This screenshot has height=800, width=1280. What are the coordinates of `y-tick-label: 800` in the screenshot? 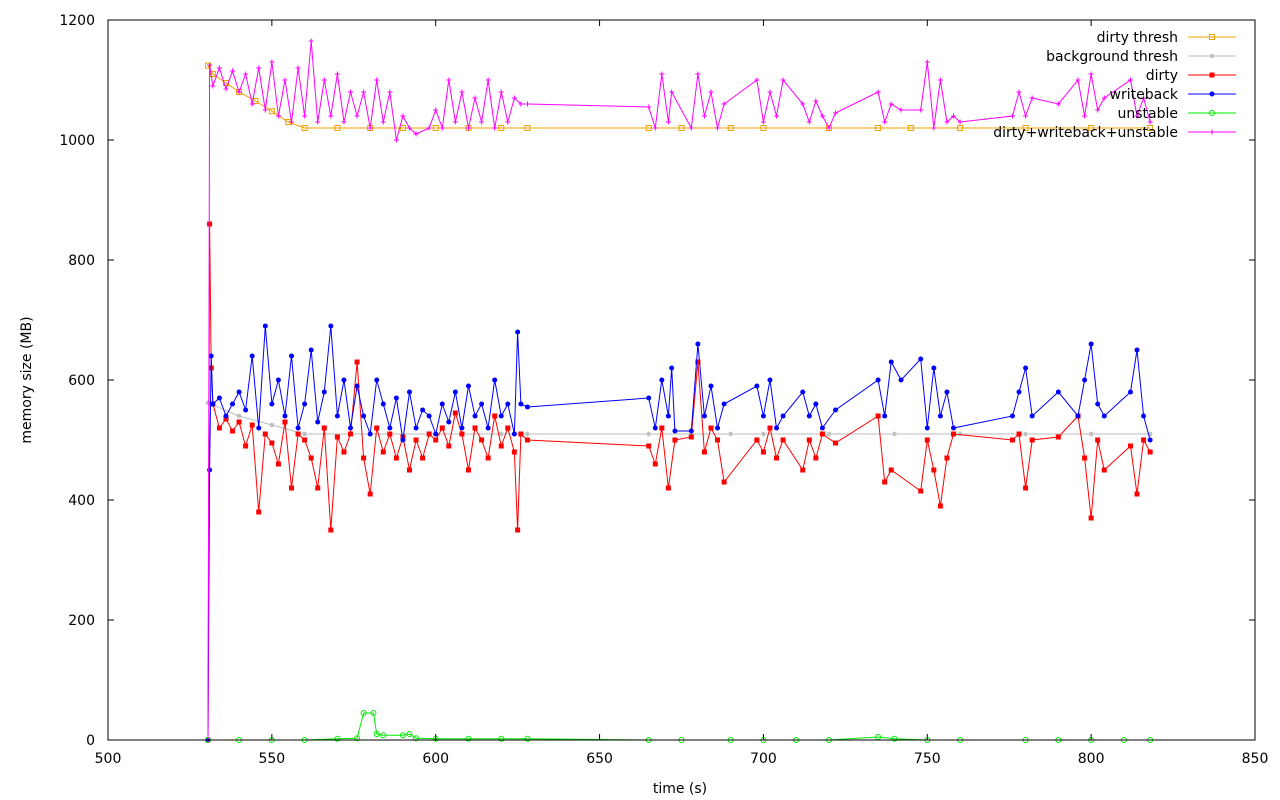 It's located at (81, 261).